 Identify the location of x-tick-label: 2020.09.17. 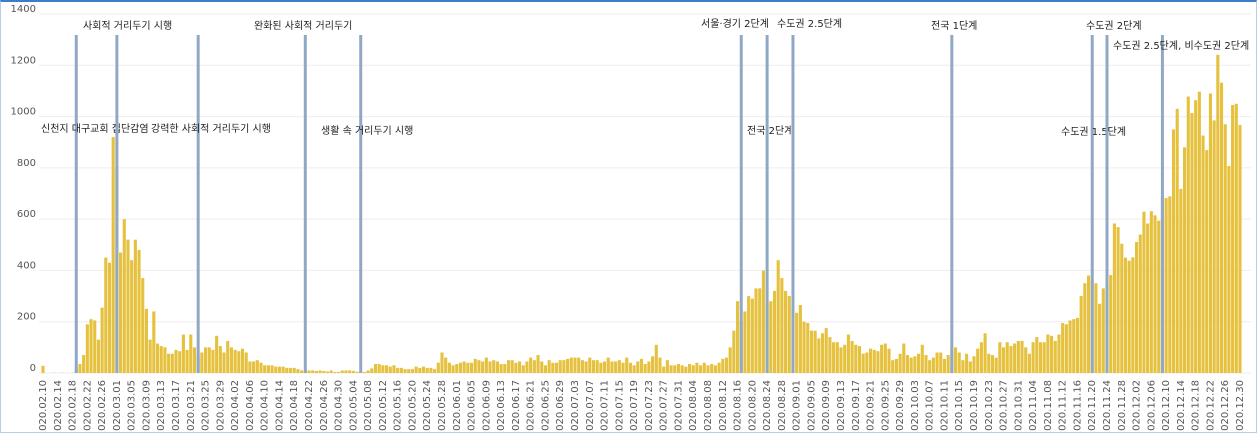
(856, 406).